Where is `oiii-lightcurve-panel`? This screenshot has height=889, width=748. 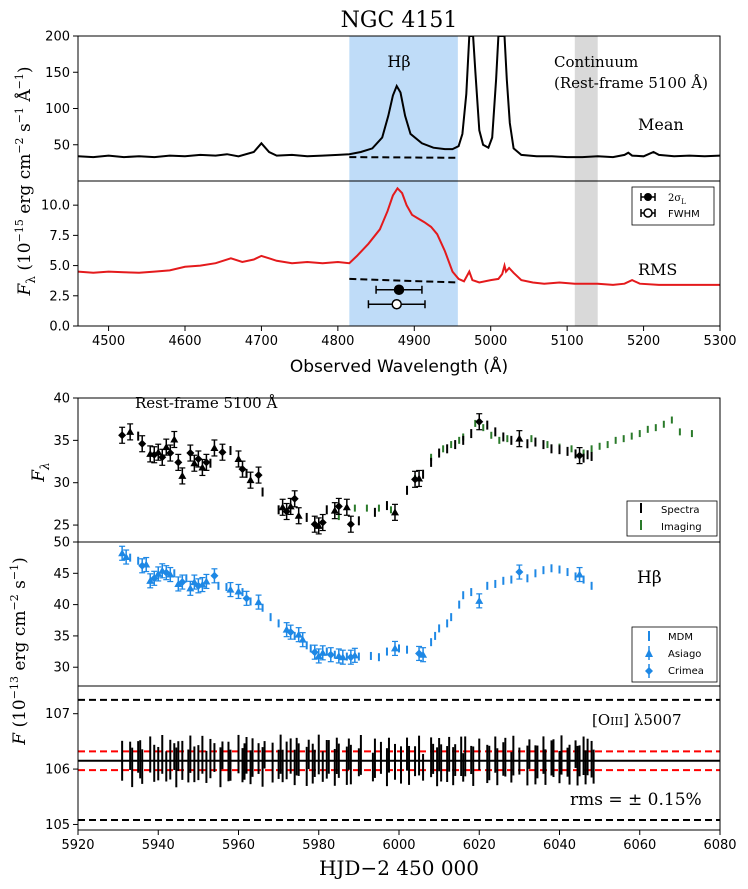
oiii-lightcurve-panel is located at coordinates (399, 760).